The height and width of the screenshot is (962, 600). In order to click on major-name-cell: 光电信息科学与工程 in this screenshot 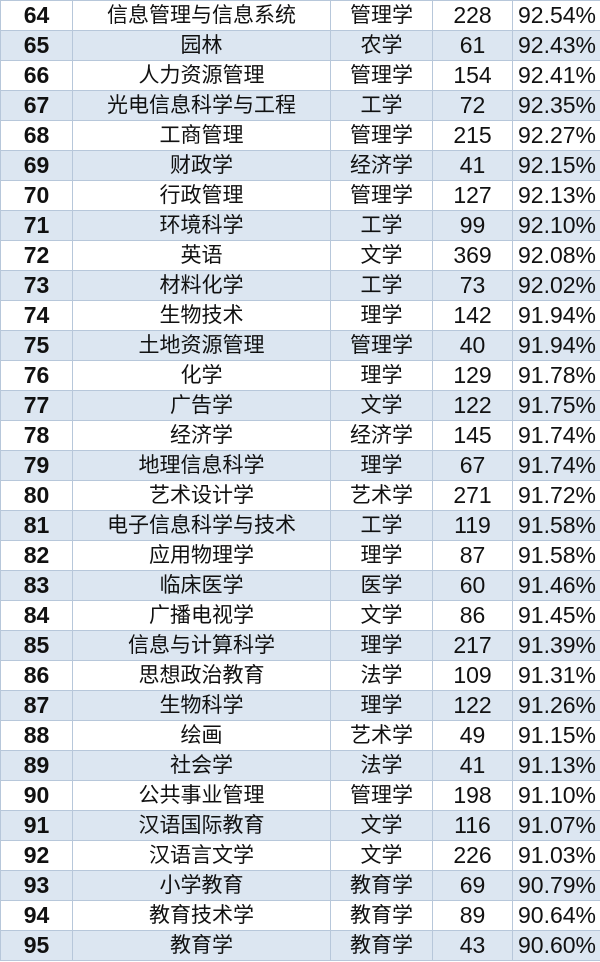, I will do `click(201, 105)`.